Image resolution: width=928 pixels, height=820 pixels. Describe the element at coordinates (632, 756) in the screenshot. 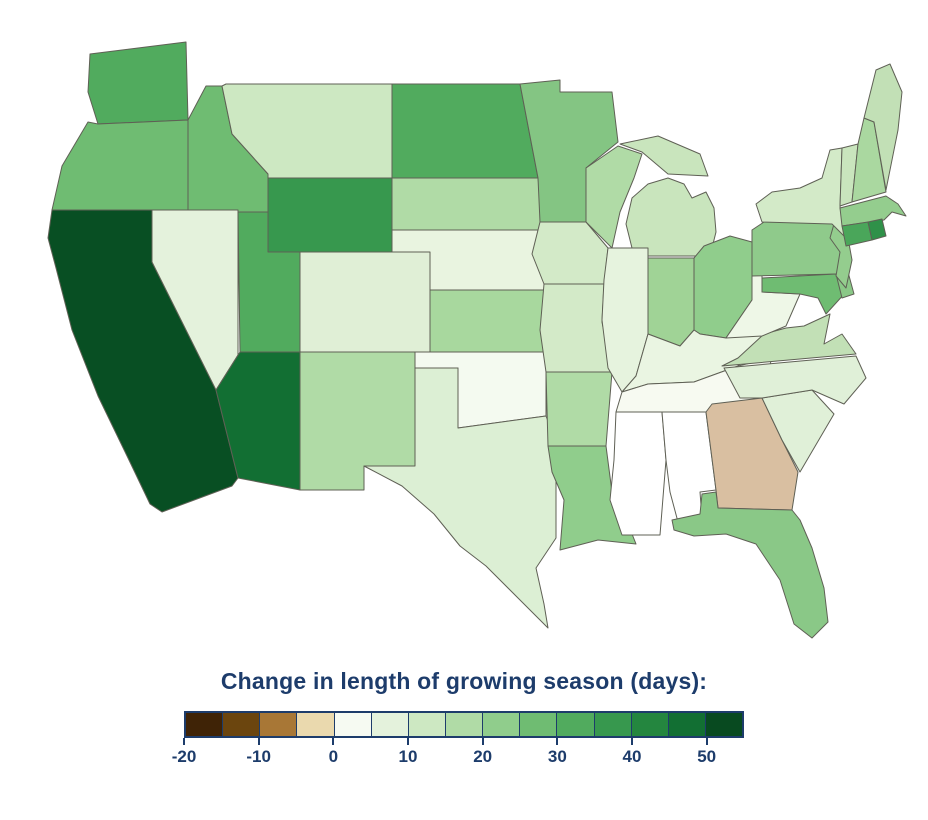

I see `legend-tick-label: 40` at that location.